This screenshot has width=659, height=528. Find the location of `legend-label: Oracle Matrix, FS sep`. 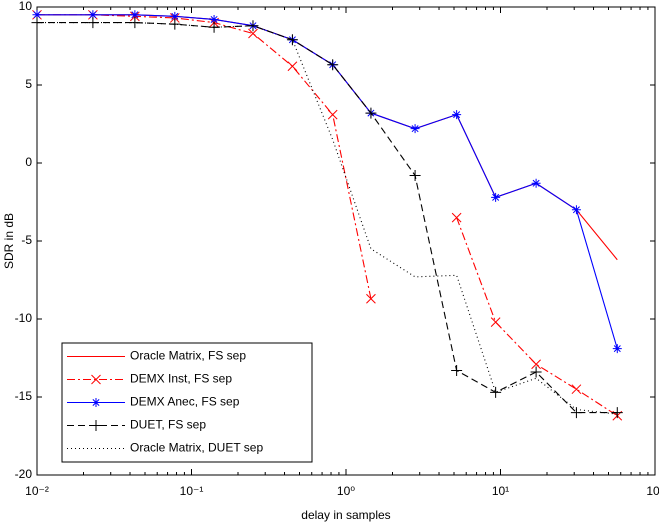

legend-label: Oracle Matrix, FS sep is located at coordinates (188, 356).